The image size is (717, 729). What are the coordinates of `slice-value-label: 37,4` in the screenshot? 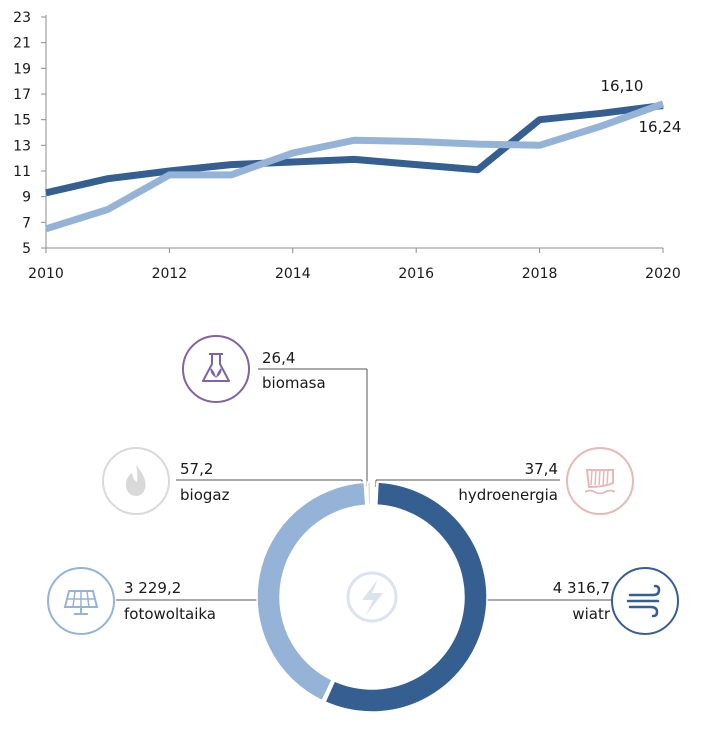 It's located at (541, 469).